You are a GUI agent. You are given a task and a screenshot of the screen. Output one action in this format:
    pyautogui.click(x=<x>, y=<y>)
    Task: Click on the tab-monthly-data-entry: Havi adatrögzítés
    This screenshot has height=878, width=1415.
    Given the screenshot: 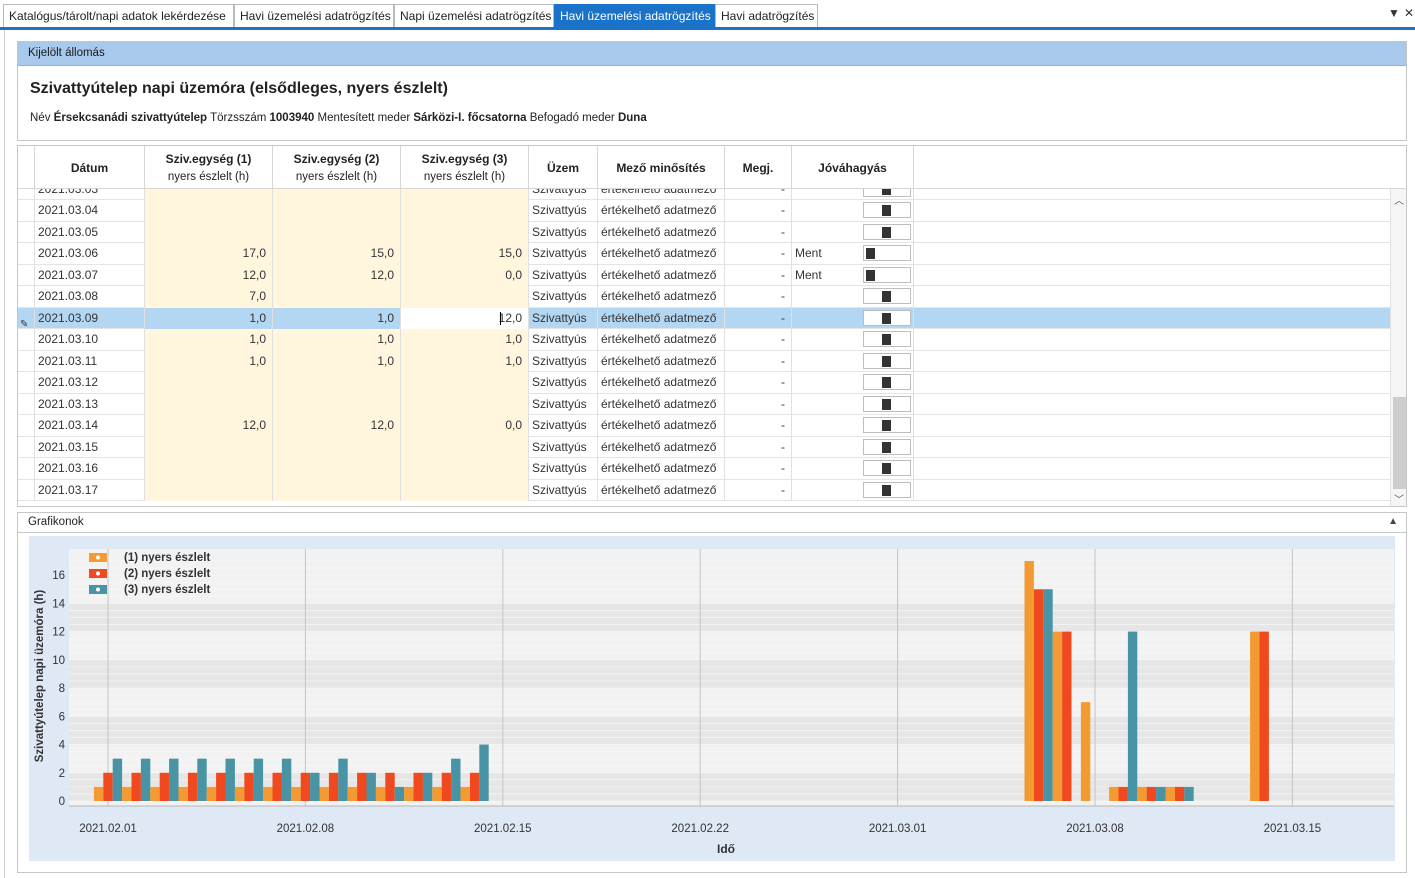 What is the action you would take?
    pyautogui.click(x=766, y=15)
    